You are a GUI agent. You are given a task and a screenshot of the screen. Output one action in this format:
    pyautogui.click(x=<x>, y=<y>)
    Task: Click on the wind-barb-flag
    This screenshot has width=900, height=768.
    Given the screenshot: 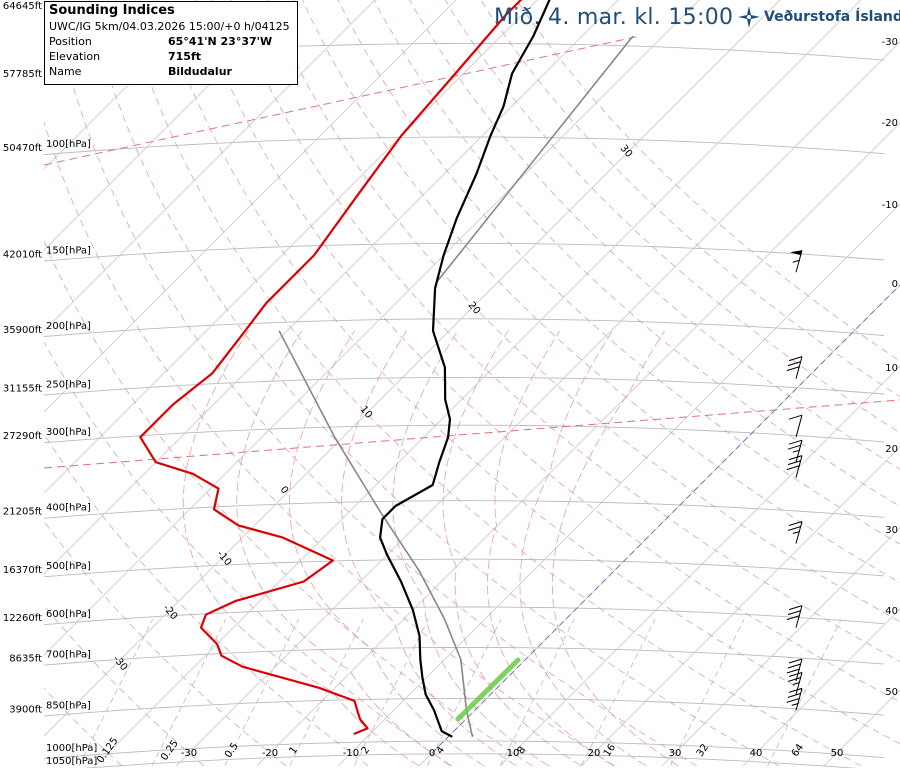 What is the action you would take?
    pyautogui.click(x=796, y=253)
    